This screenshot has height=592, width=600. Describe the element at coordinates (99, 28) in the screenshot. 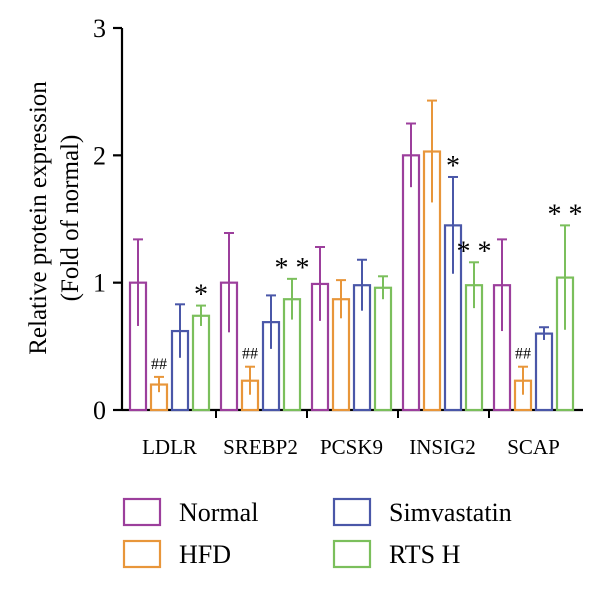

I see `y-tick-label: 3` at that location.